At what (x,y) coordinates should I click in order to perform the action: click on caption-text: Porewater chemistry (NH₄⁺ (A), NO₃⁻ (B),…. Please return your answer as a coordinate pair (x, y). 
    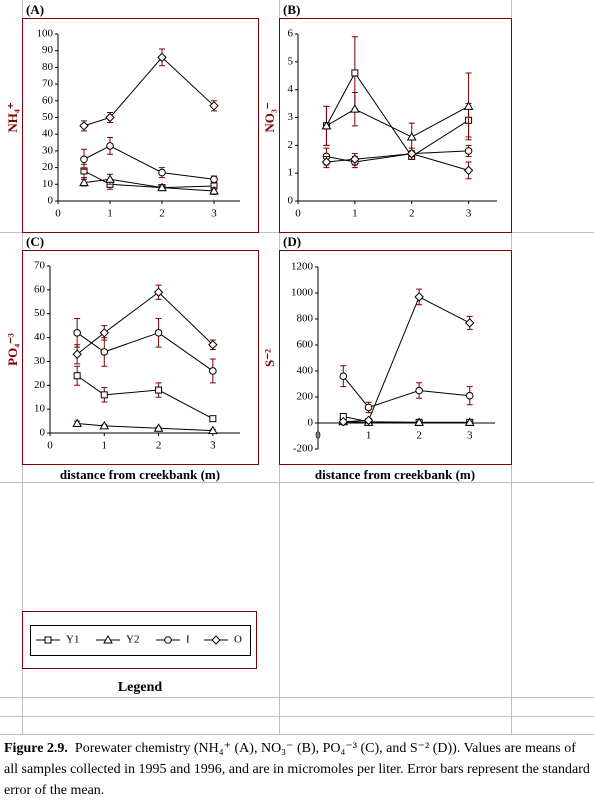
    Looking at the image, I should click on (297, 769).